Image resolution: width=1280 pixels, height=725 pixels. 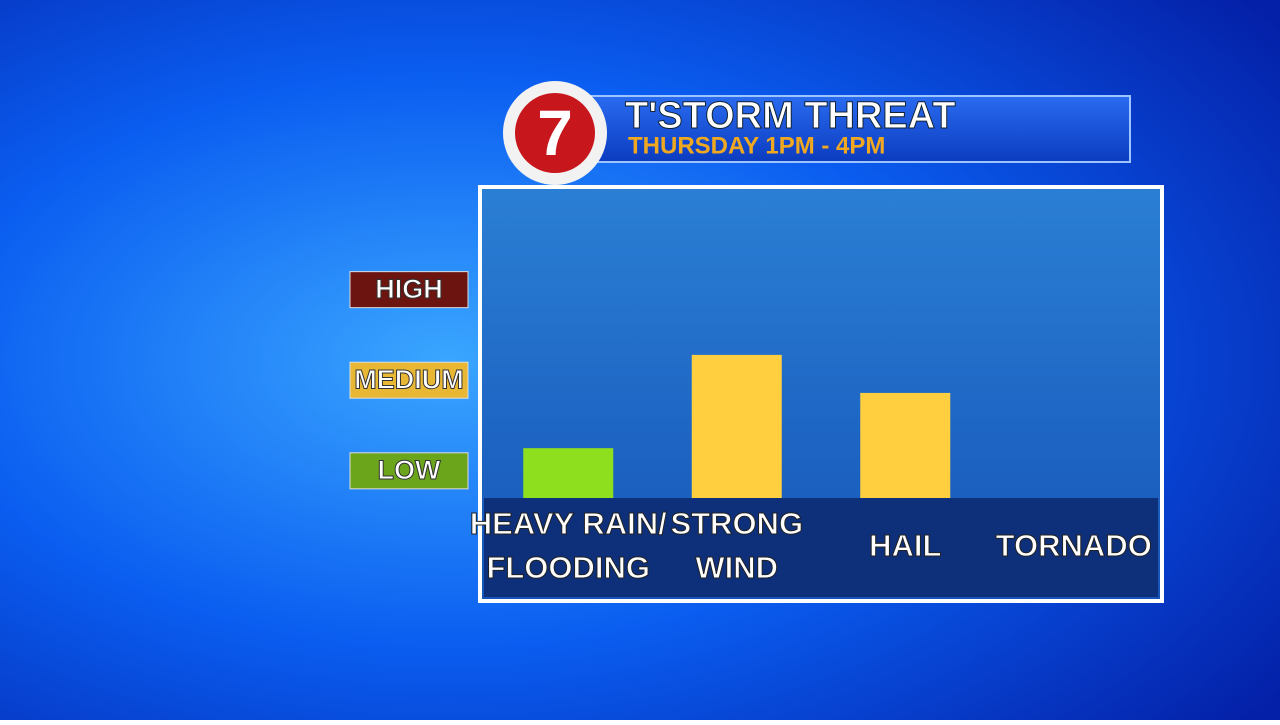 I want to click on x-tick-label: HAIL, so click(x=905, y=545).